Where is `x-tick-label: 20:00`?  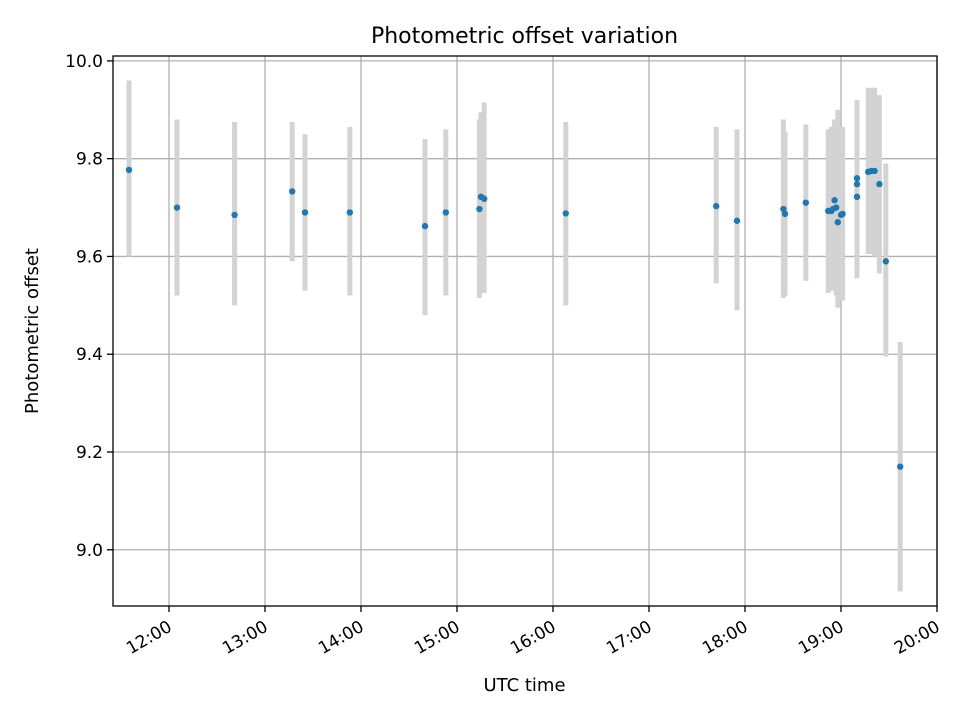
x-tick-label: 20:00 is located at coordinates (917, 638).